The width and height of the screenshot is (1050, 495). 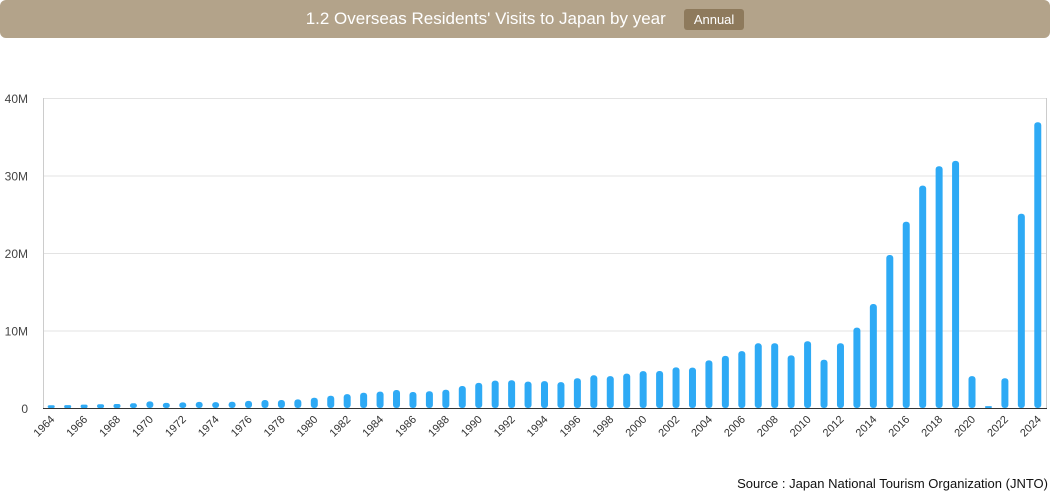 I want to click on bar-1999, so click(x=627, y=390).